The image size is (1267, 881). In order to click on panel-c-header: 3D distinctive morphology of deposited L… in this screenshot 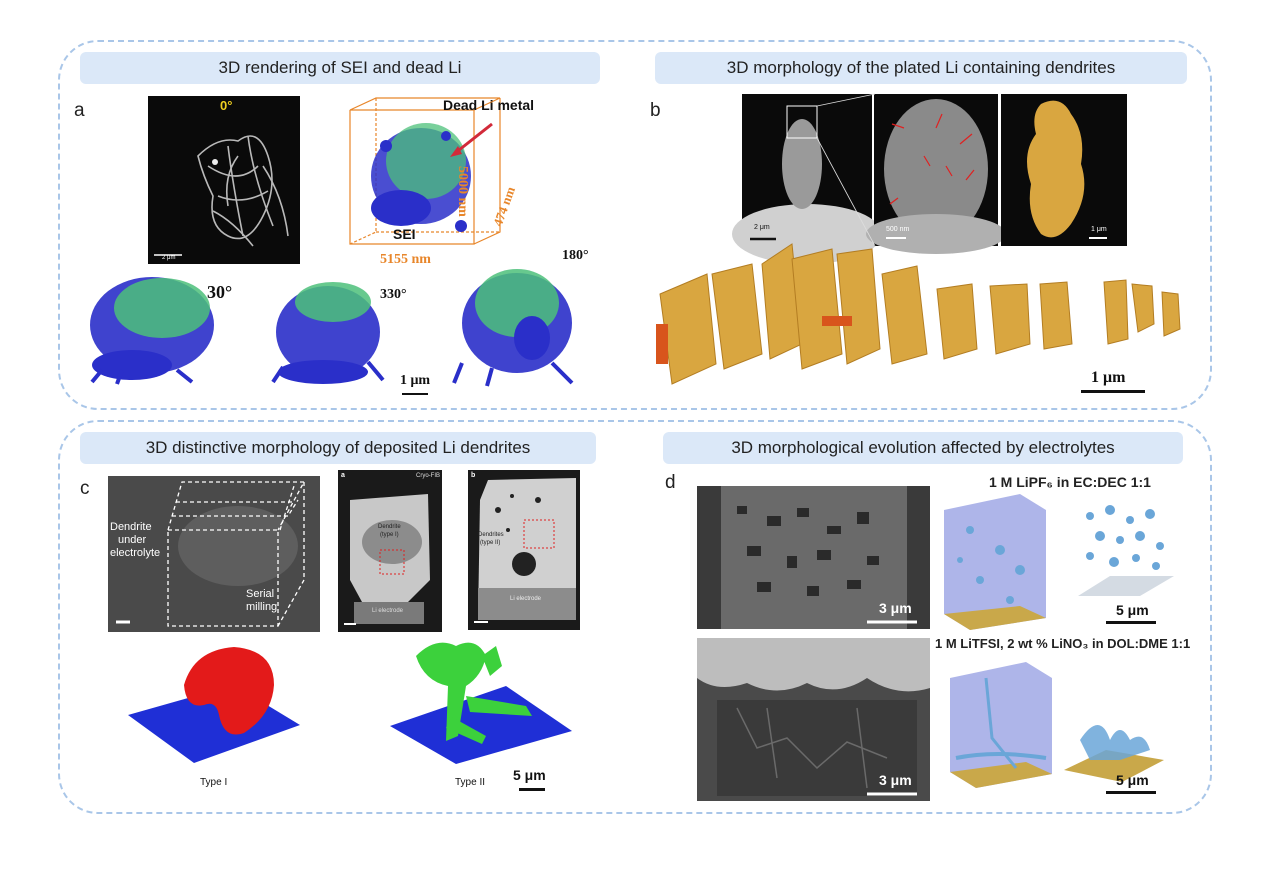, I will do `click(338, 448)`.